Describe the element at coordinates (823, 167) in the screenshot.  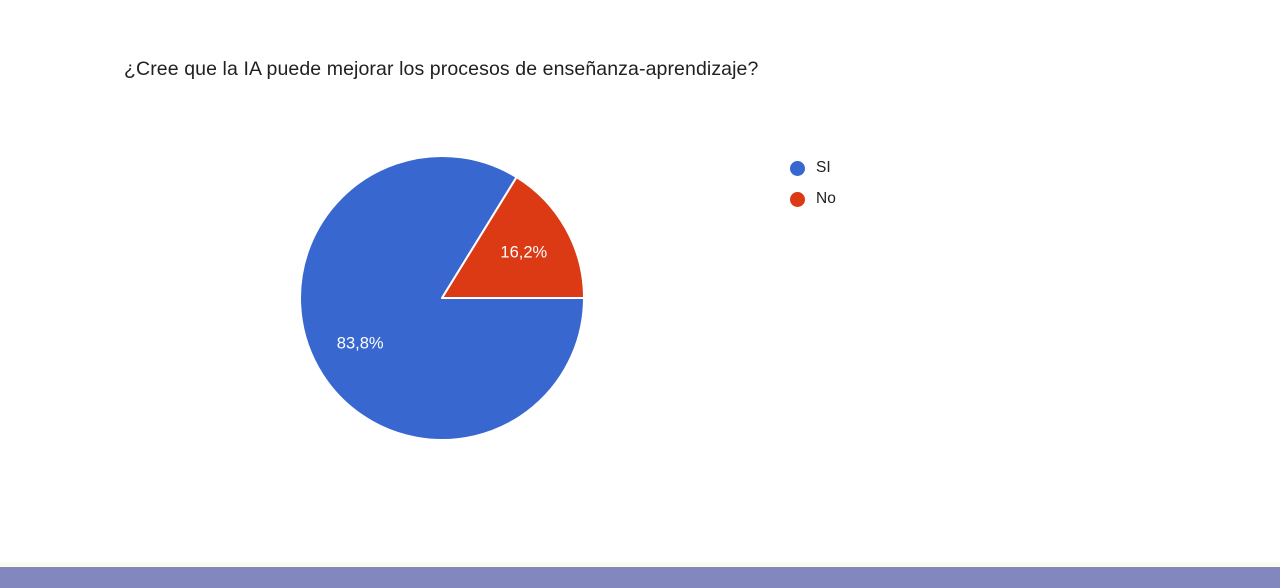
I see `legend-label-si: SI` at that location.